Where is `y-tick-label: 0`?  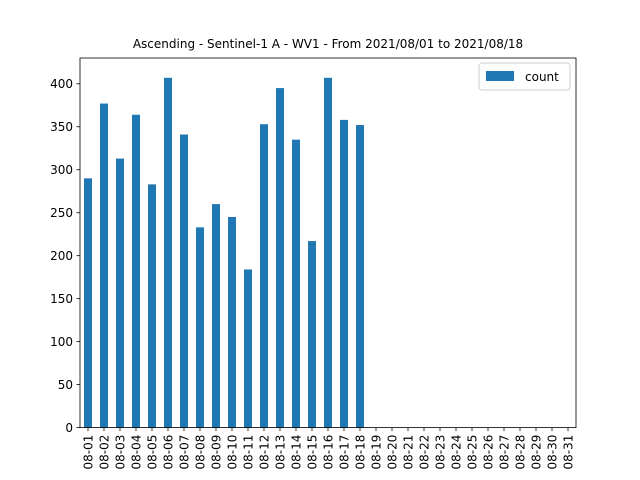 y-tick-label: 0 is located at coordinates (69, 428).